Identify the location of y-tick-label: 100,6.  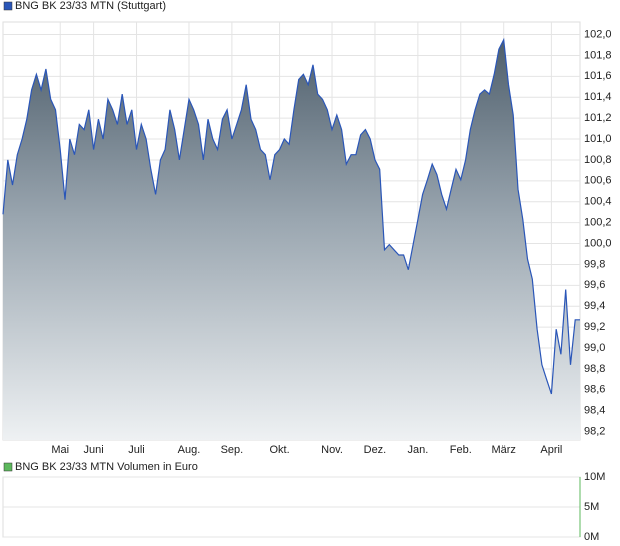
(598, 181).